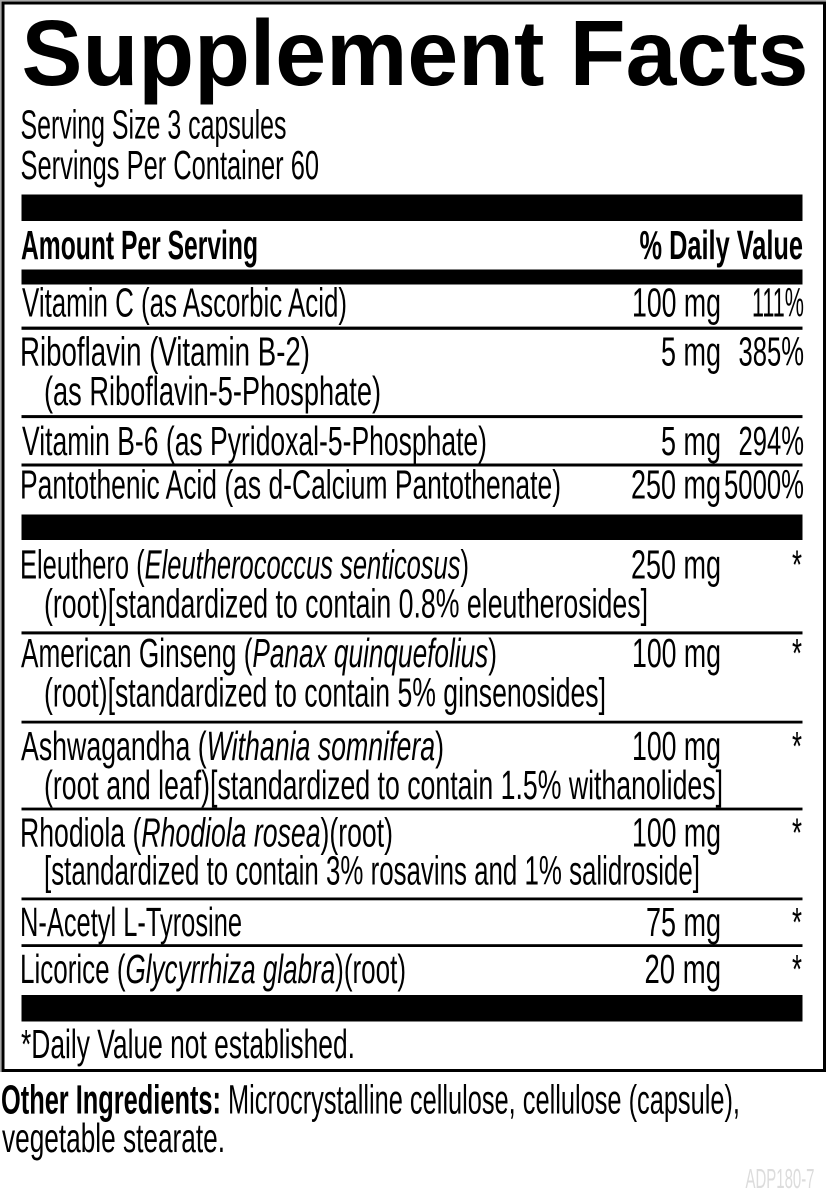  I want to click on svg-text: 75 mg, so click(683, 922).